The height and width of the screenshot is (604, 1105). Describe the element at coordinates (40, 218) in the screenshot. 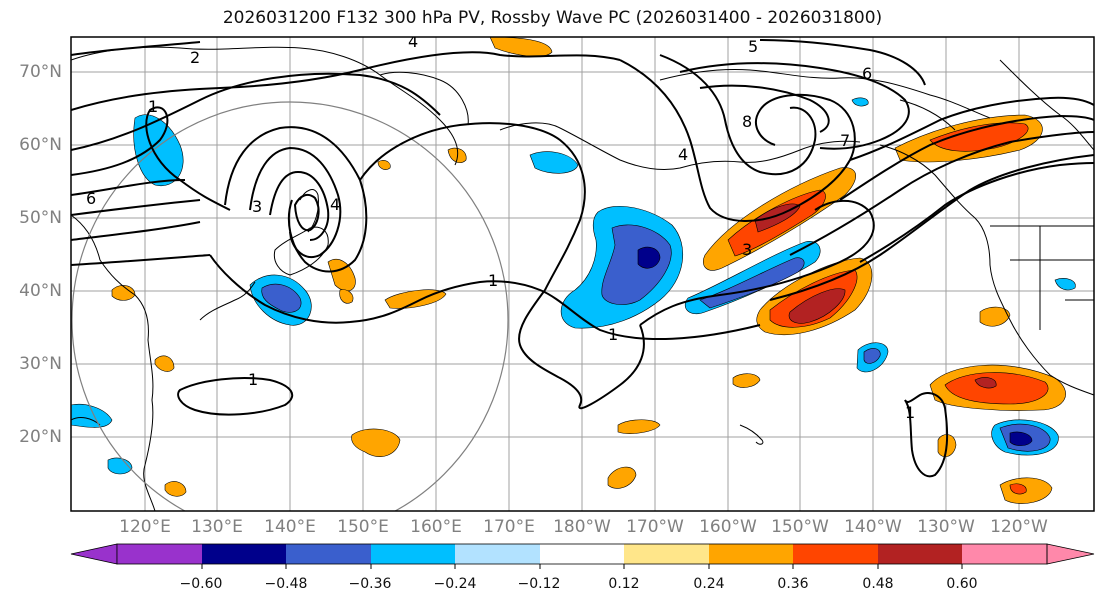

I see `lat-label-50n: 50°N` at that location.